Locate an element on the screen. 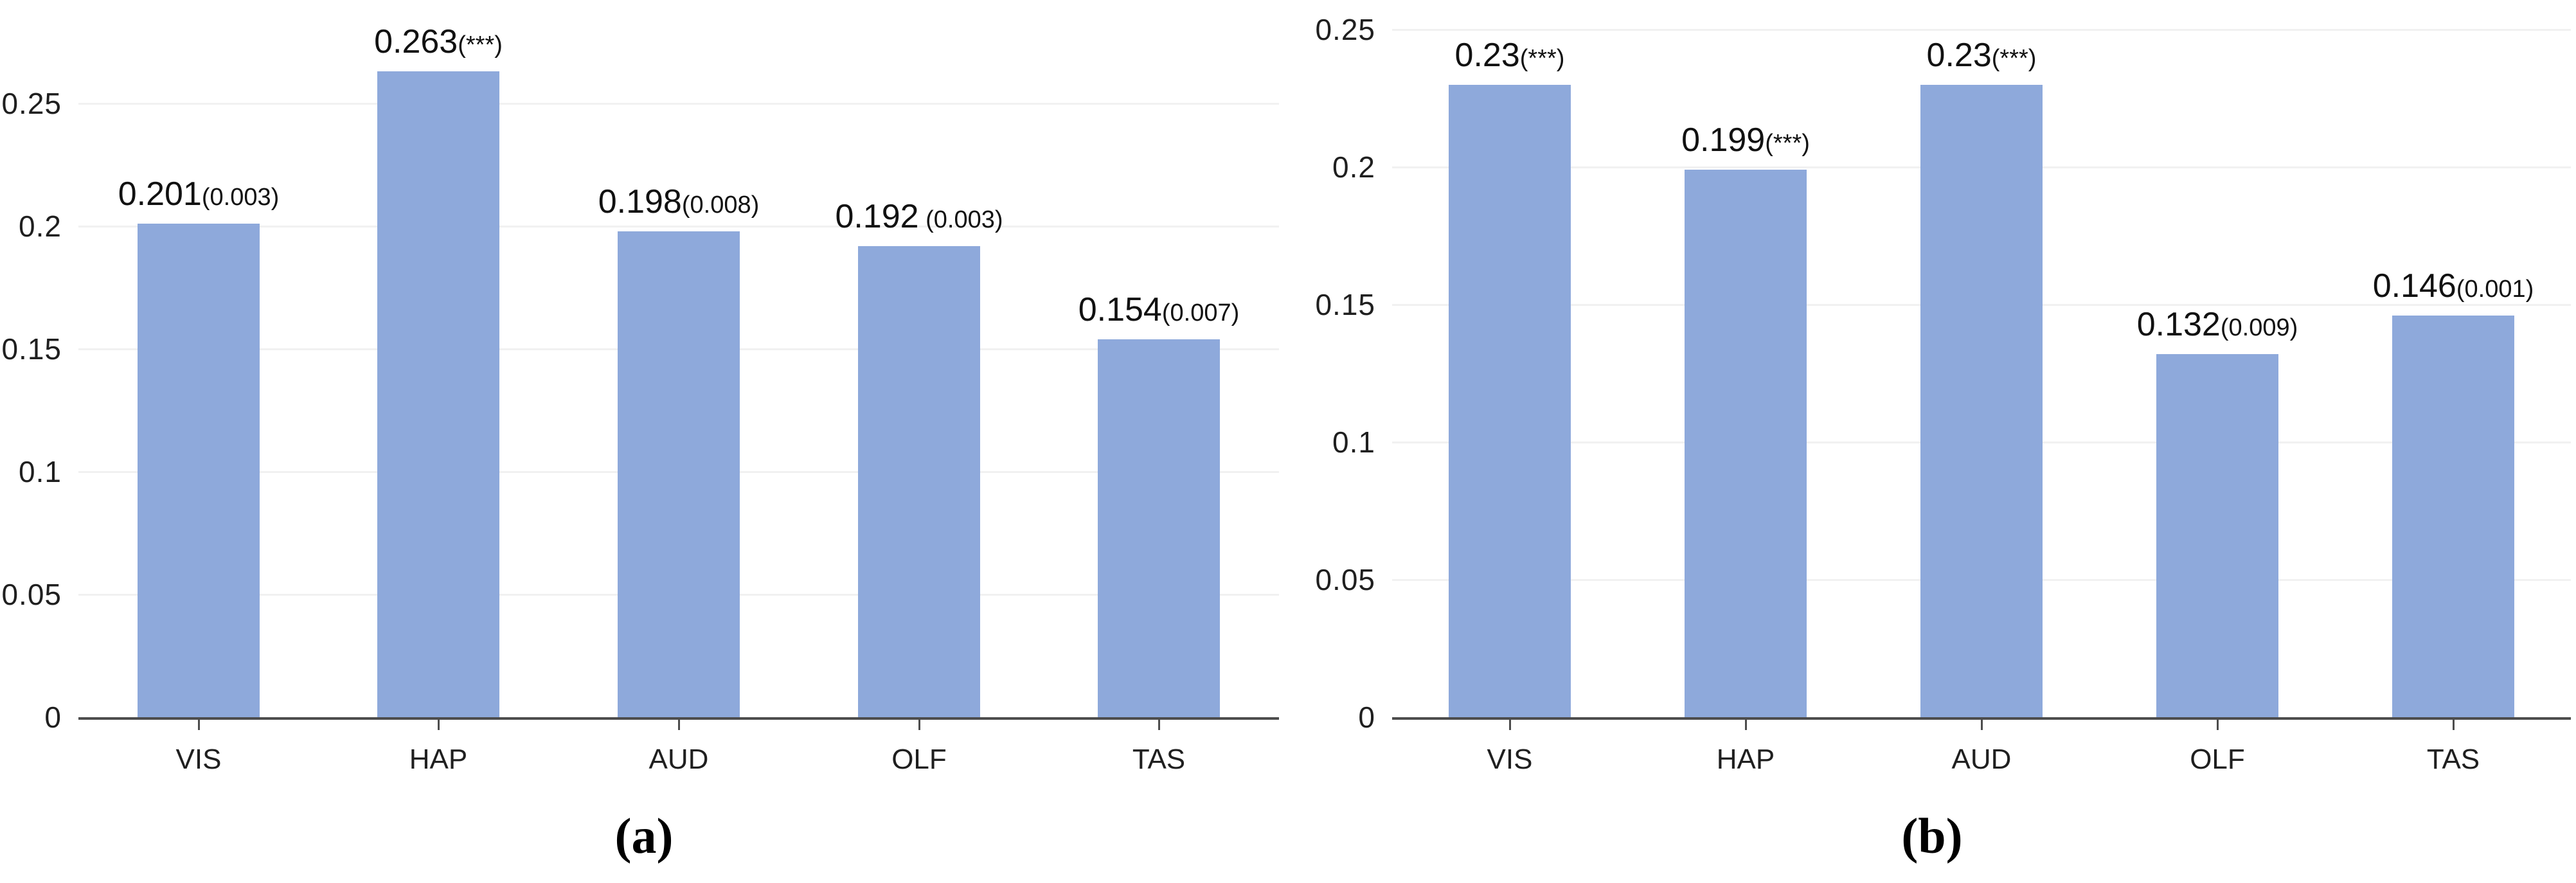  bar-value-label-olf: 0.192 (0.003) is located at coordinates (919, 218).